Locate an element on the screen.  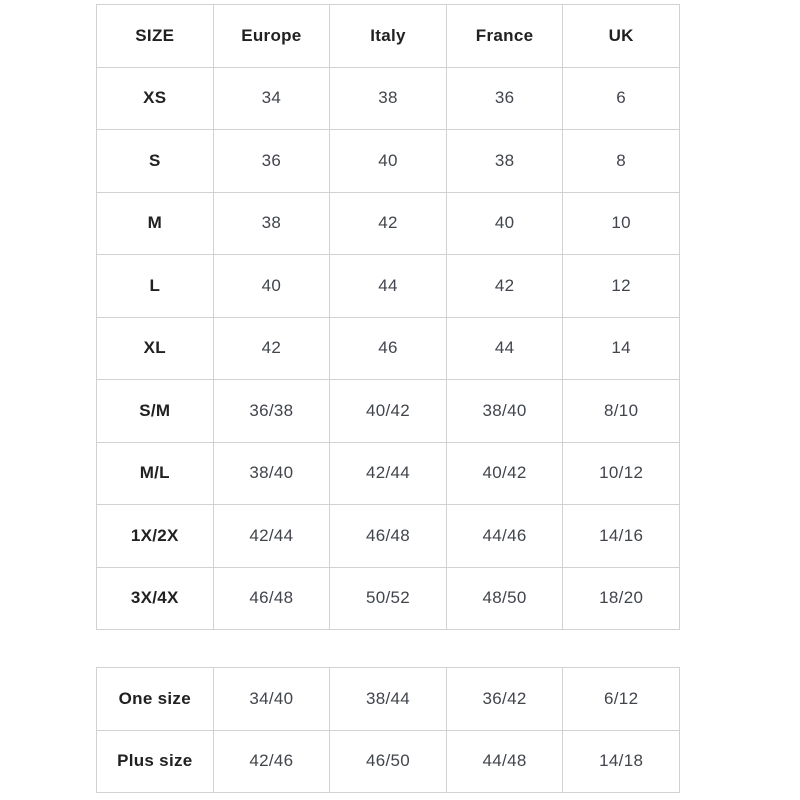
table-row-s: S 36 40 38 8 is located at coordinates (388, 161).